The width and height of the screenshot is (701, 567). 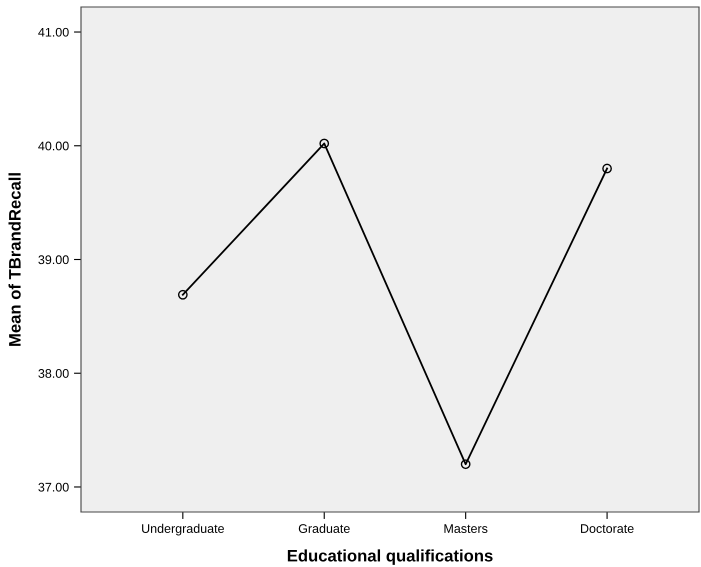 I want to click on y-tick-label: 39.00, so click(x=53, y=259).